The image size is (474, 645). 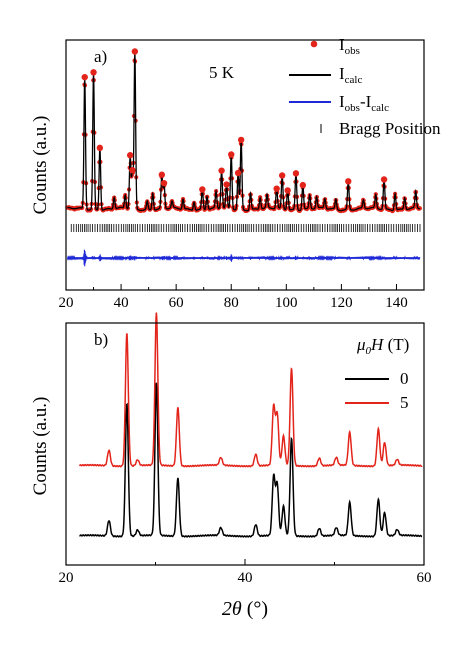 What do you see at coordinates (40, 446) in the screenshot?
I see `panel-b-y-axis-label: Counts (a.u.)` at bounding box center [40, 446].